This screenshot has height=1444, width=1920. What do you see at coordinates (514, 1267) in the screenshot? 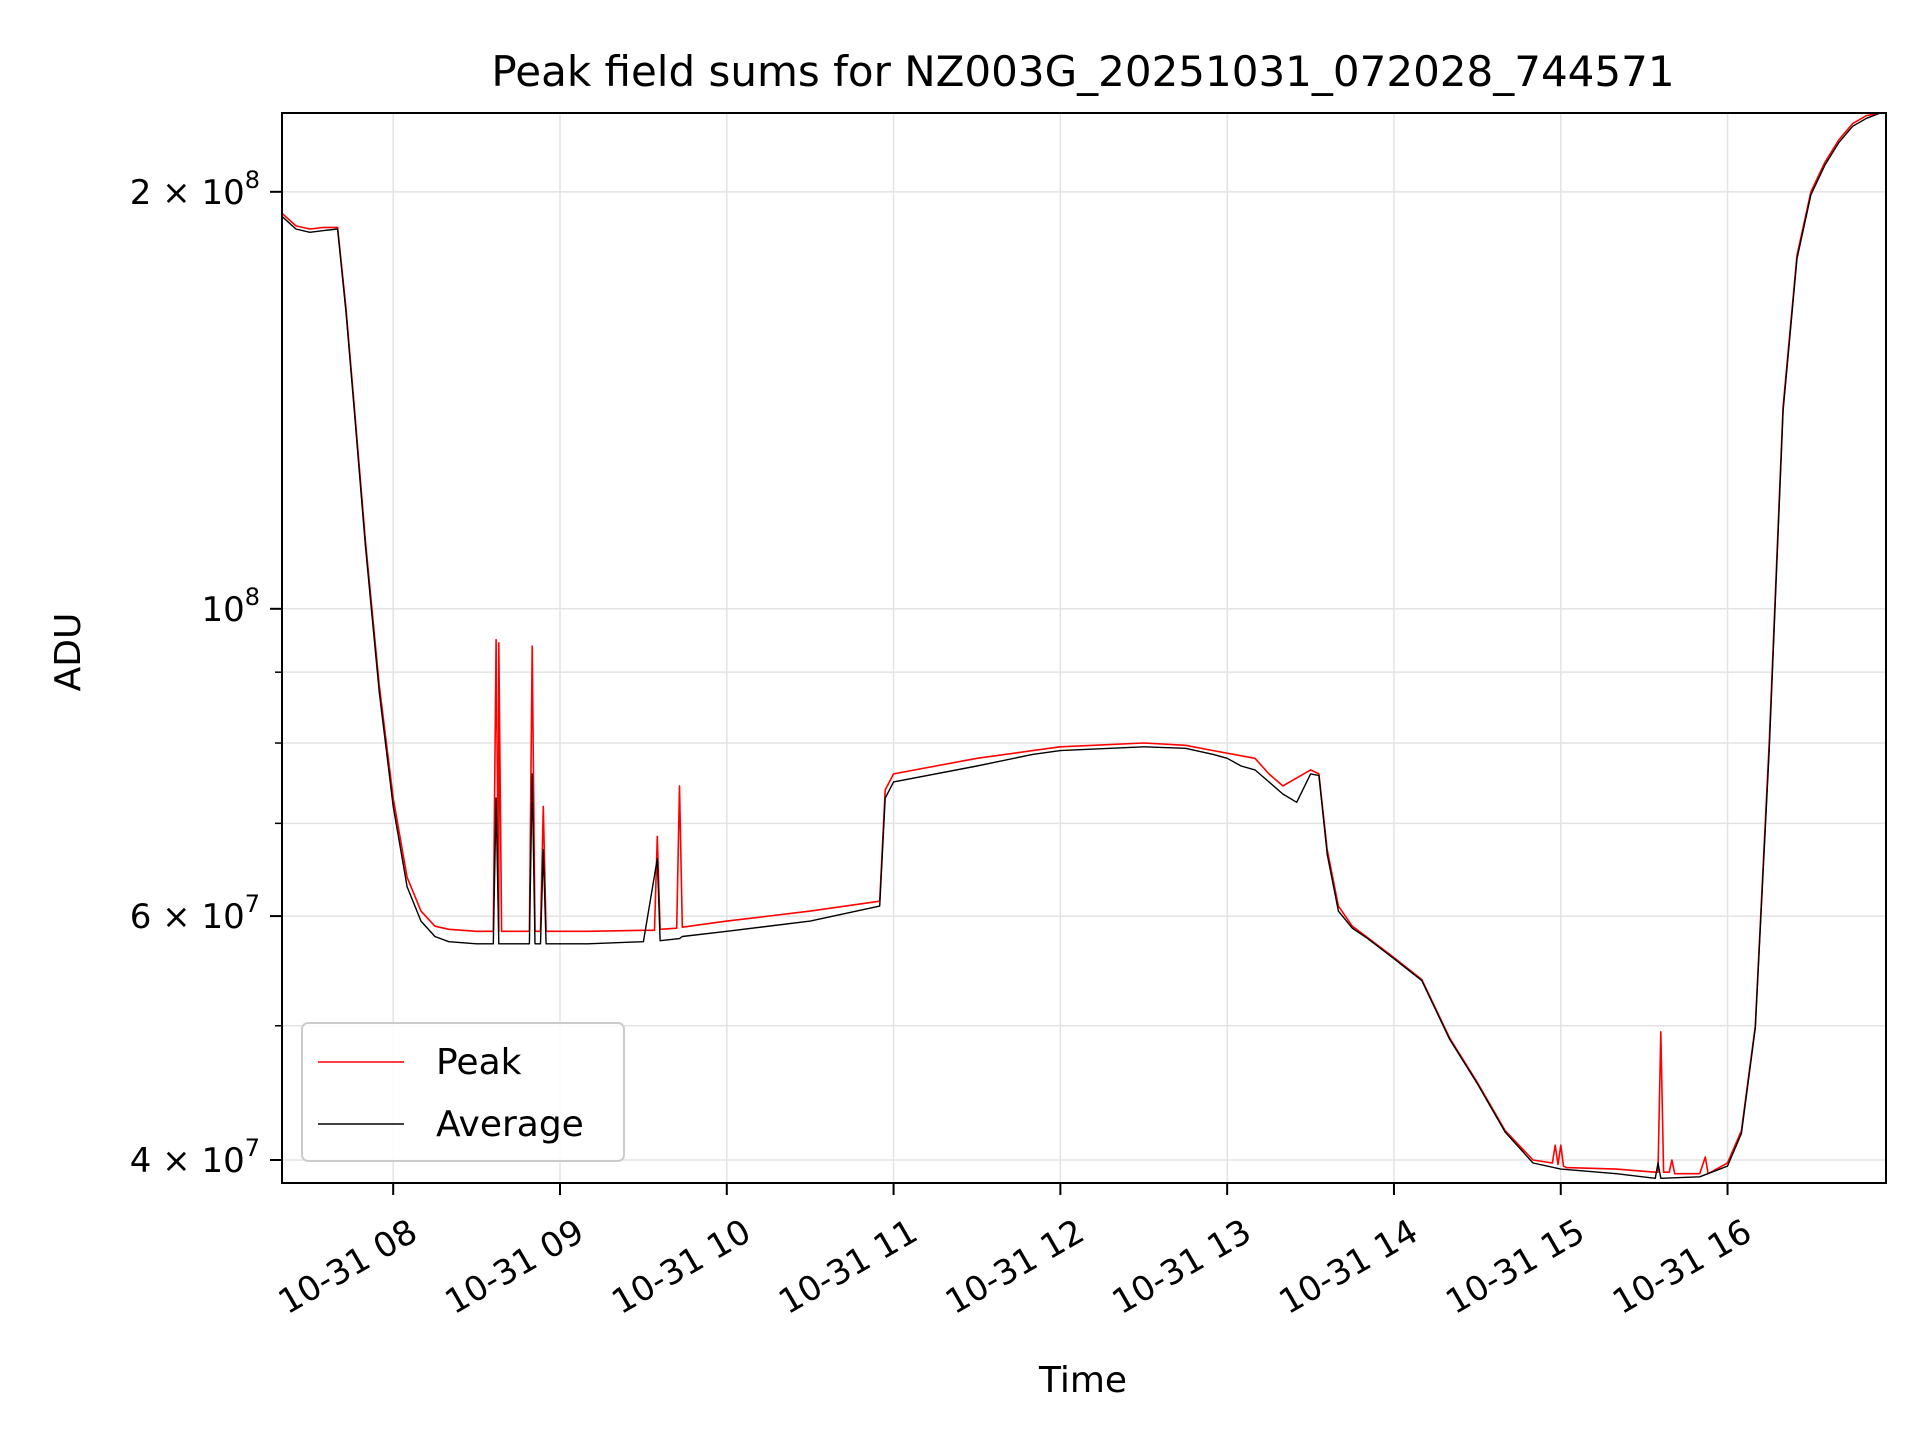
I see `x-tick-label: 10-31 09` at bounding box center [514, 1267].